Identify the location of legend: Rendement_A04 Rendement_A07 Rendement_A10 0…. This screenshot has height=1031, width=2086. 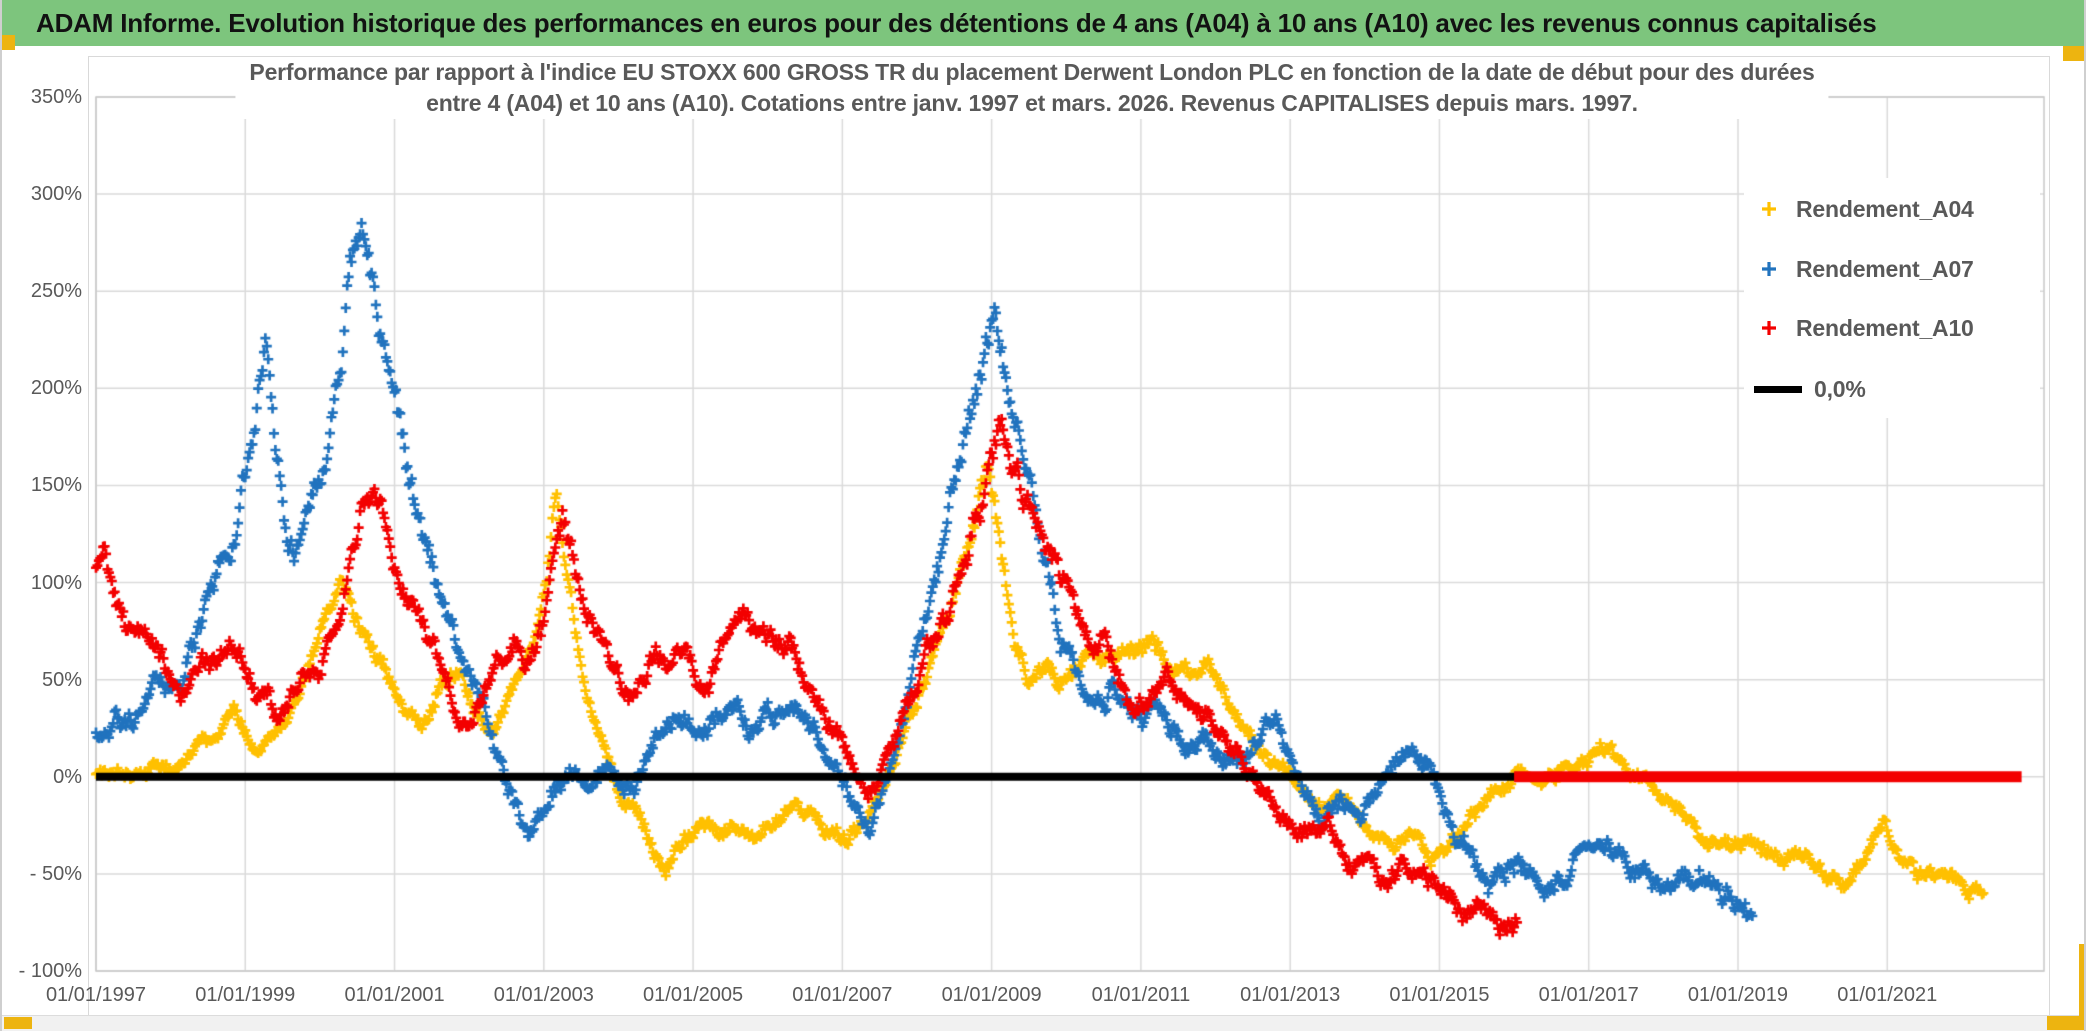
(1892, 298).